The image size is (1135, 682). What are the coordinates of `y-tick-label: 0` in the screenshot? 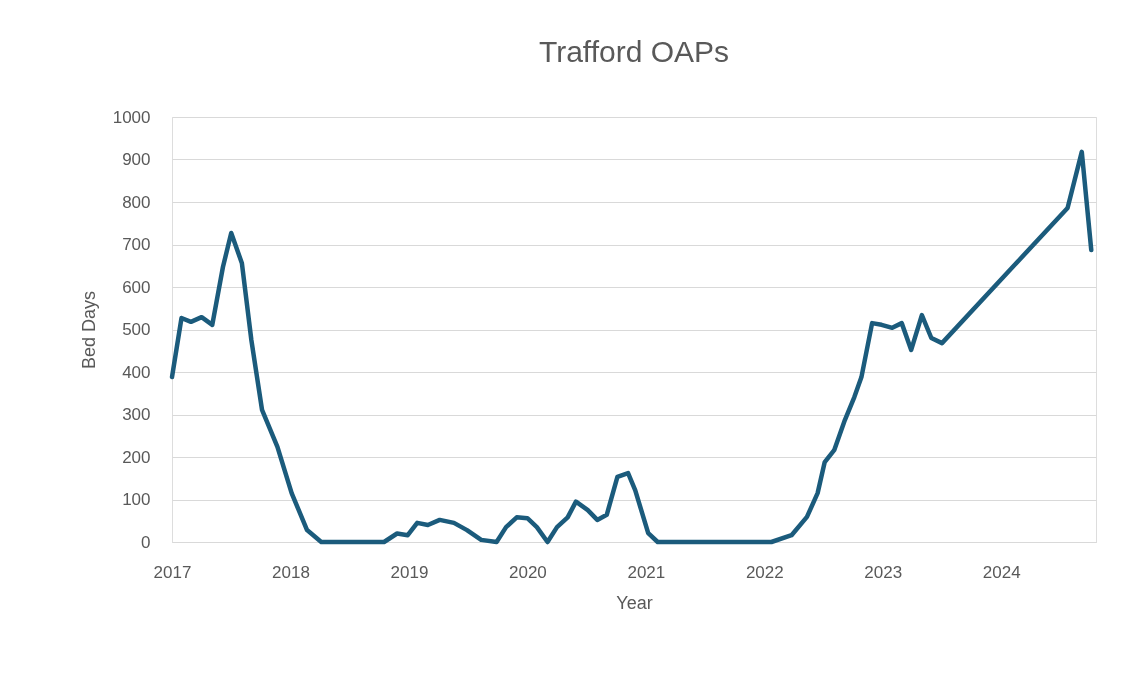 It's located at (146, 542).